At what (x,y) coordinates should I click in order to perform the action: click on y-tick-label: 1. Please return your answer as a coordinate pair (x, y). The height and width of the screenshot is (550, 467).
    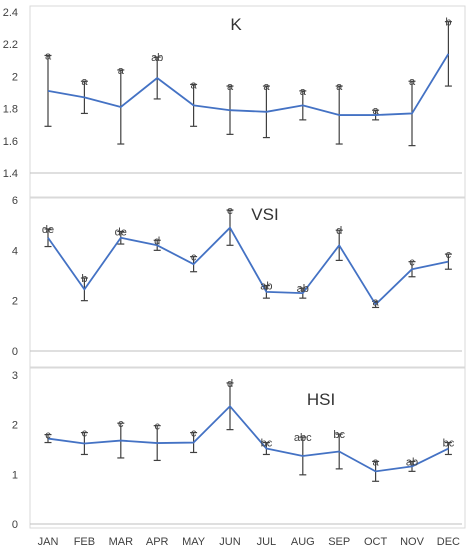
    Looking at the image, I should click on (15, 475).